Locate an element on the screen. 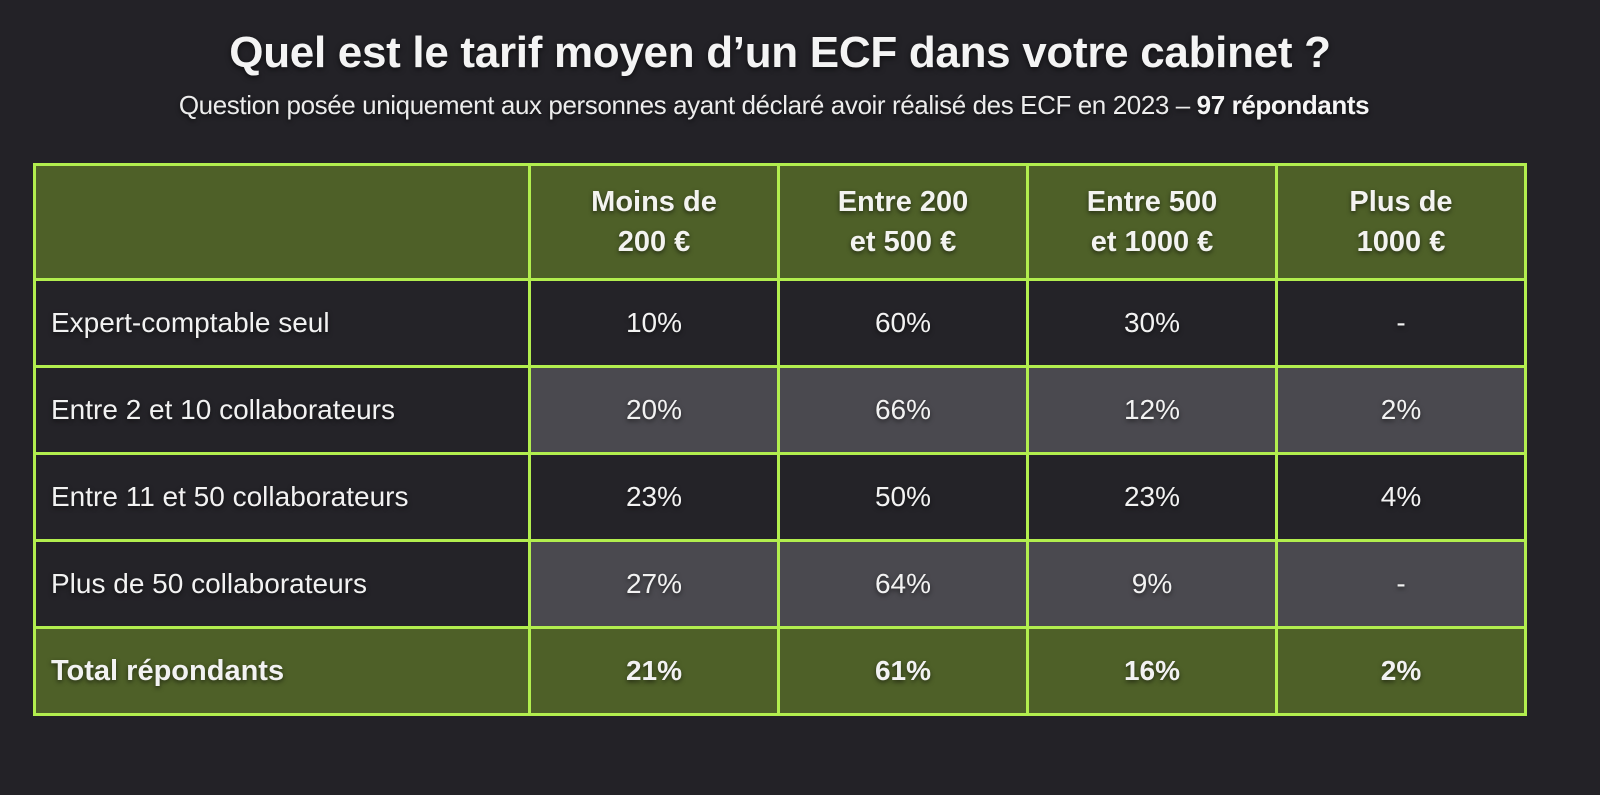  table-cell: 64% is located at coordinates (903, 584).